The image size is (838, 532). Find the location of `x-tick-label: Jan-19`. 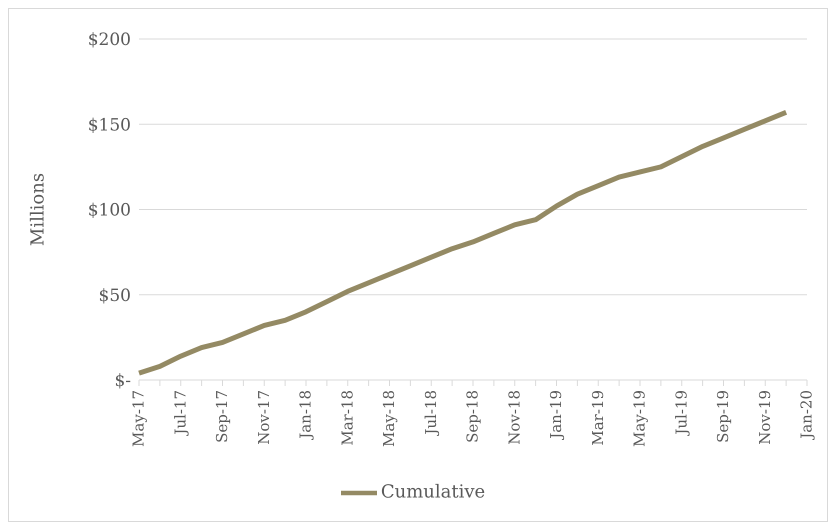

x-tick-label: Jan-19 is located at coordinates (556, 415).